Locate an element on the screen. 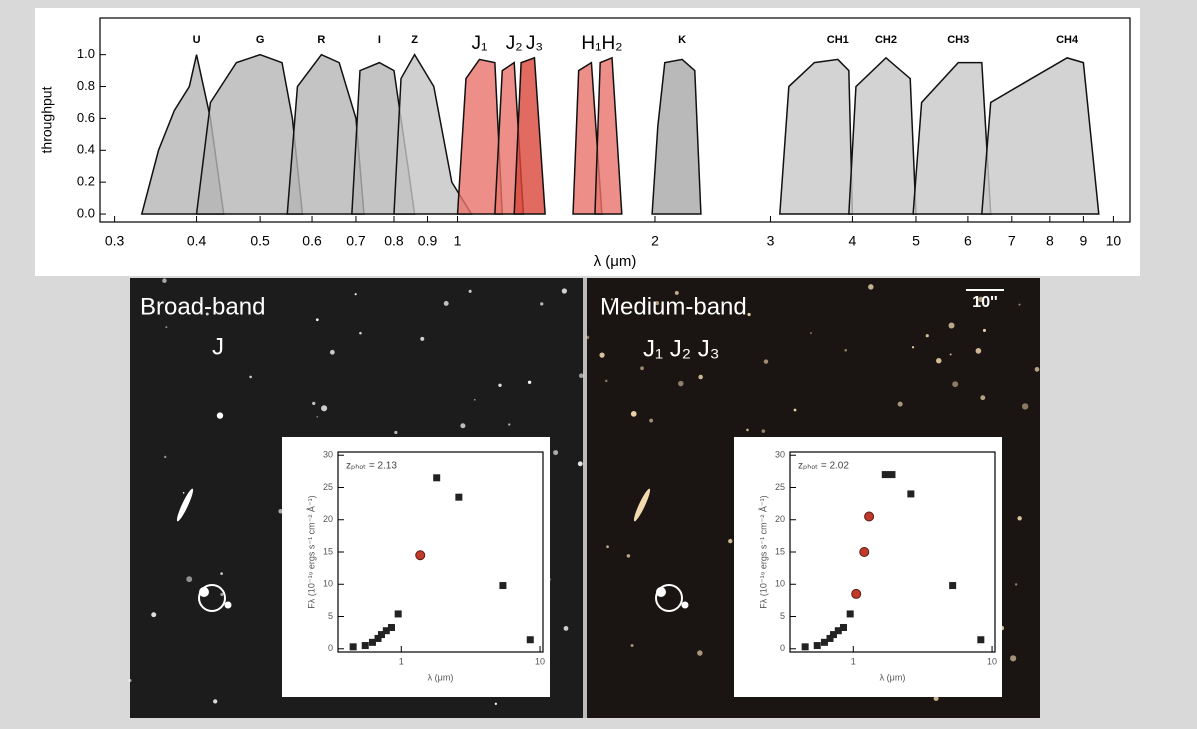 The height and width of the screenshot is (729, 1197). annotation: zₚₕₒₜ = 2.13 is located at coordinates (371, 466).